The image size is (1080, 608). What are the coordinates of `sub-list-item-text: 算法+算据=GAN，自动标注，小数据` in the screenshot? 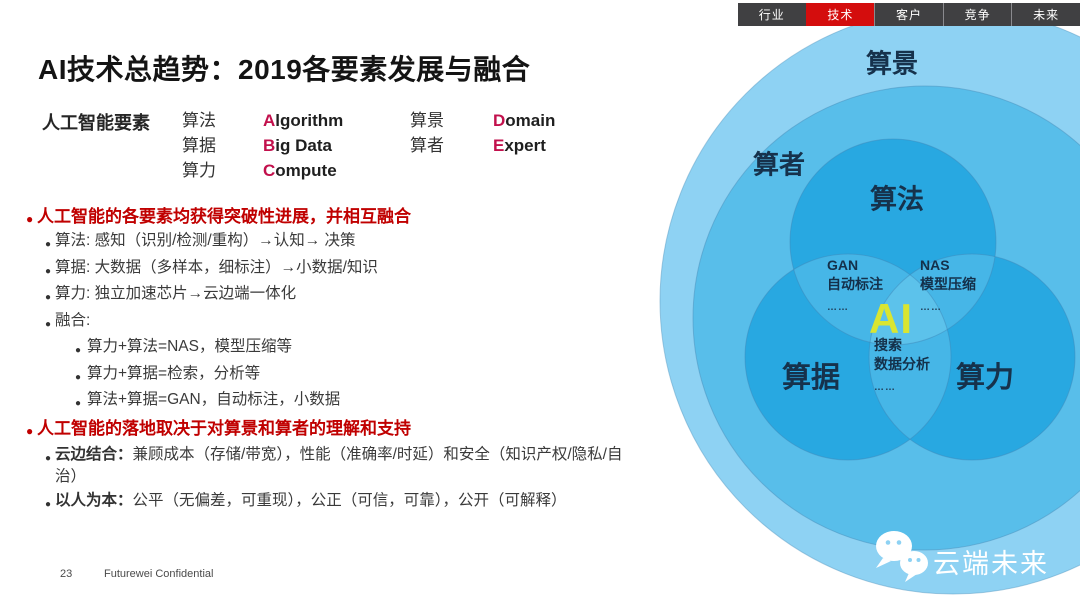 It's located at (214, 399).